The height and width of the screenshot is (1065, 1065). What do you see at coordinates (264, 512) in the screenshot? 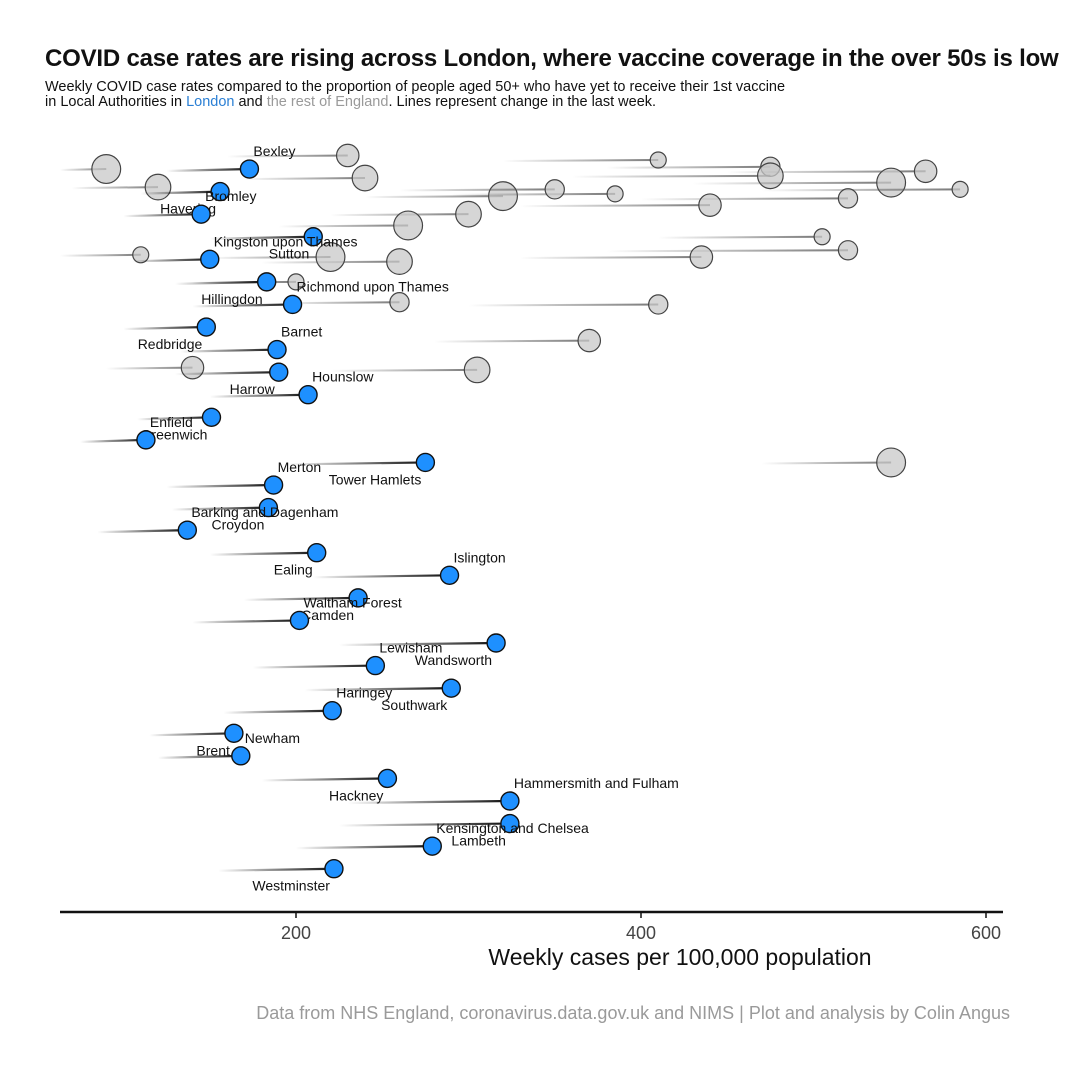
I see `london-label: Barking and Dagenham` at bounding box center [264, 512].